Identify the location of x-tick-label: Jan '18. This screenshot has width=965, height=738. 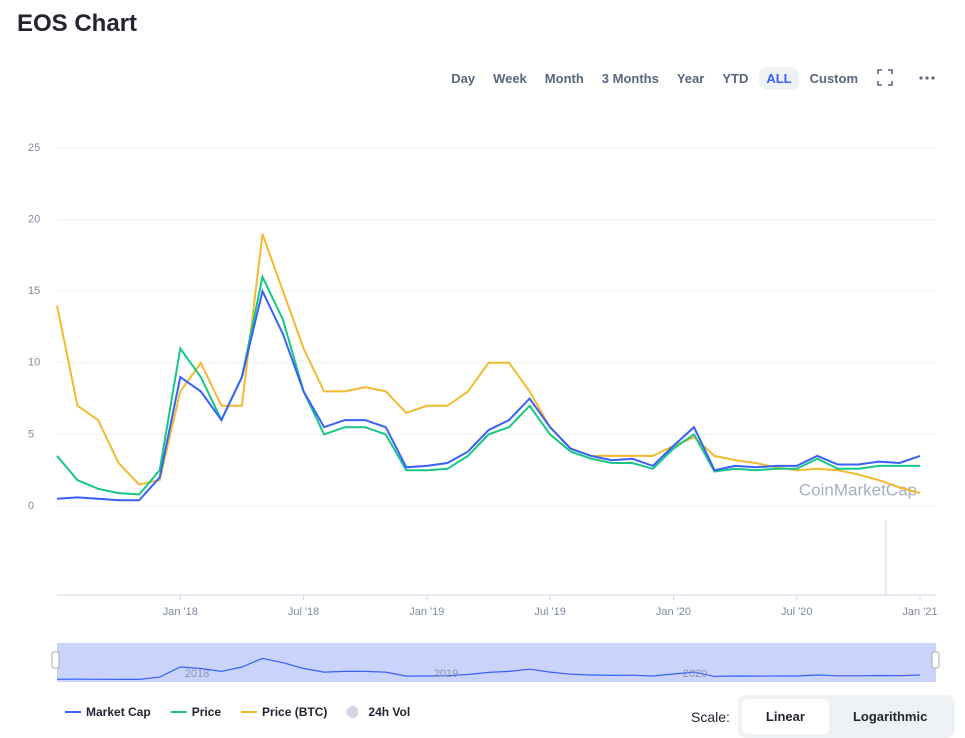
(180, 612).